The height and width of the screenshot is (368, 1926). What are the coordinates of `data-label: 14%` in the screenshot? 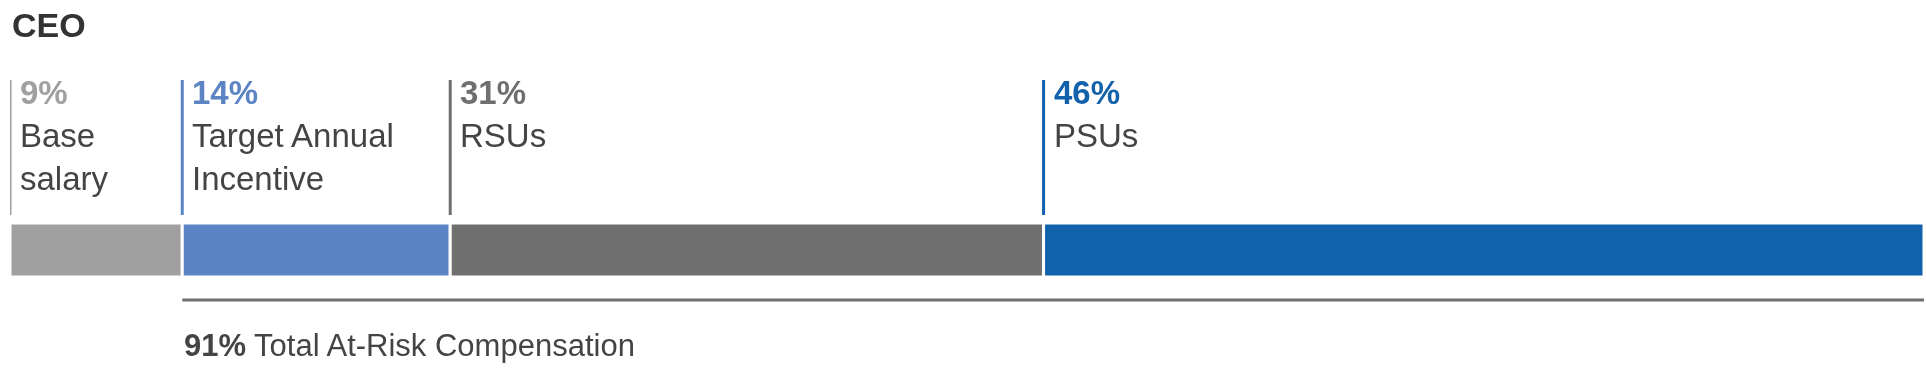 It's located at (225, 92).